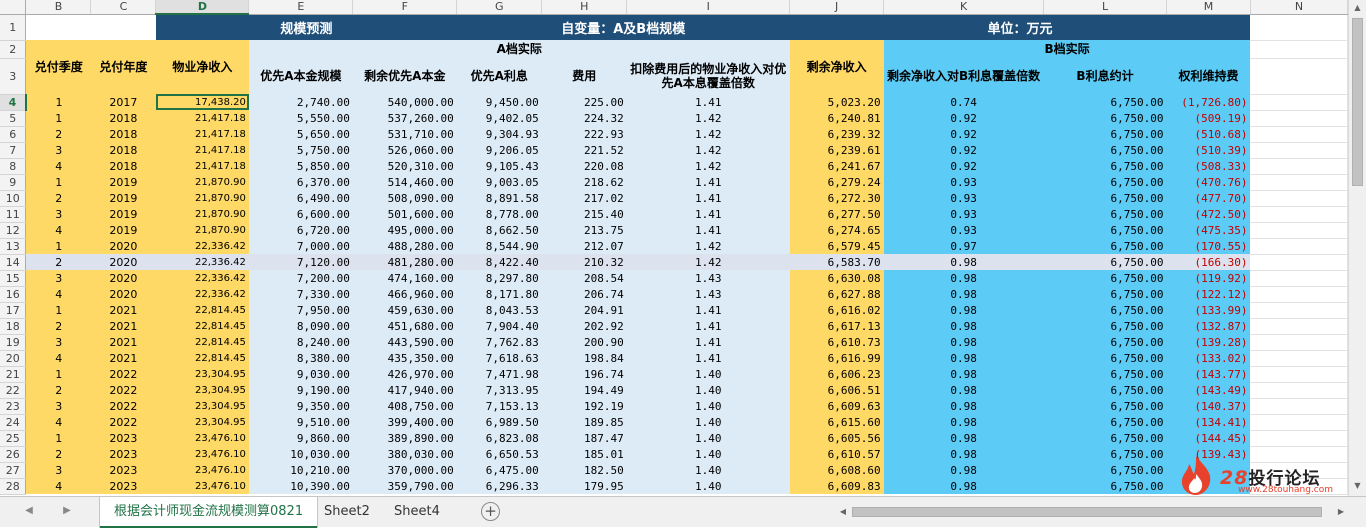  What do you see at coordinates (499, 470) in the screenshot?
I see `cell-senior-a-interest: 6,475.00` at bounding box center [499, 470].